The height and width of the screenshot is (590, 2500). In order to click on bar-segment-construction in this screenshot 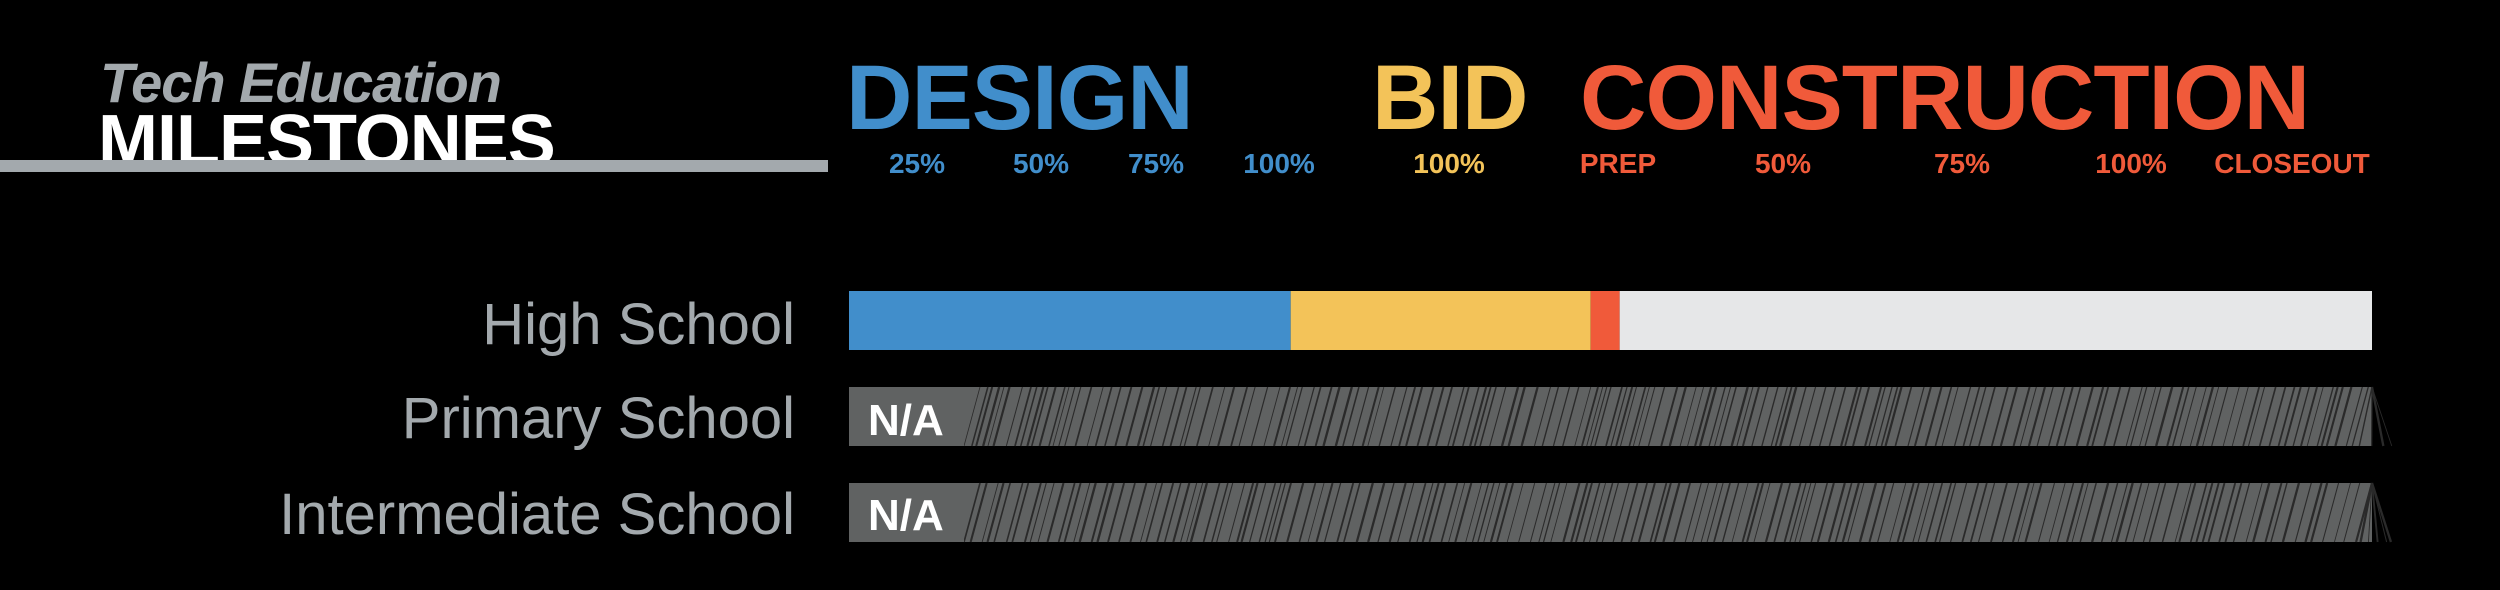, I will do `click(1605, 320)`.